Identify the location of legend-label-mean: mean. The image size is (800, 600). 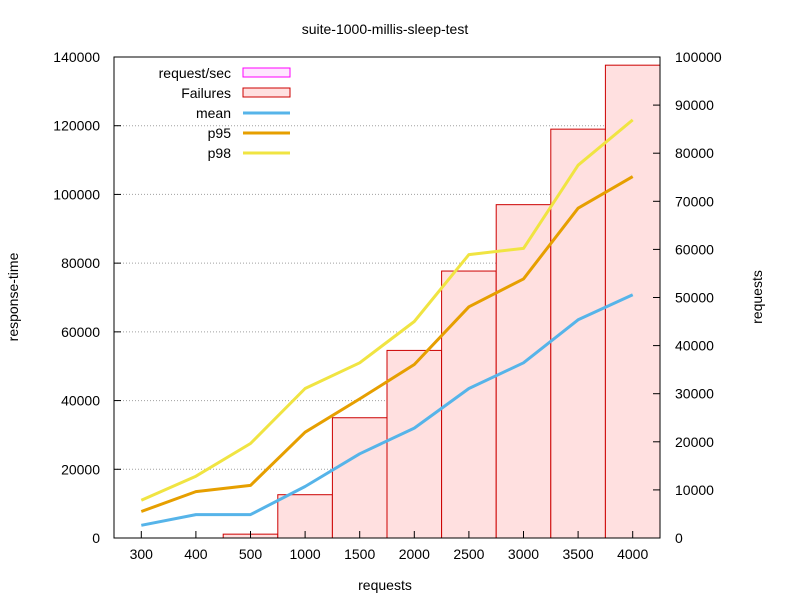
(213, 113).